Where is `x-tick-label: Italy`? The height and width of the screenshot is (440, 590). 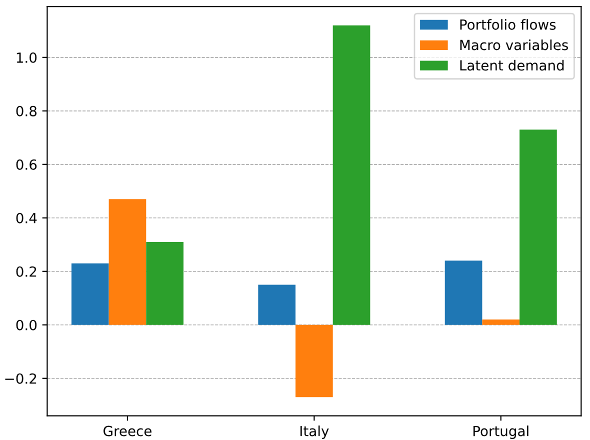 x-tick-label: Italy is located at coordinates (314, 432).